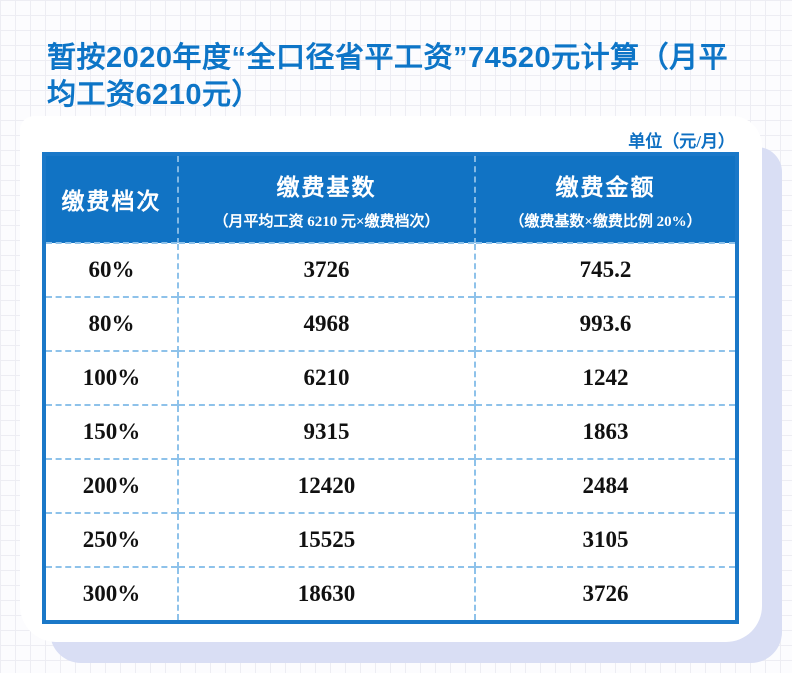  Describe the element at coordinates (605, 269) in the screenshot. I see `cell-amount: 745.2` at that location.